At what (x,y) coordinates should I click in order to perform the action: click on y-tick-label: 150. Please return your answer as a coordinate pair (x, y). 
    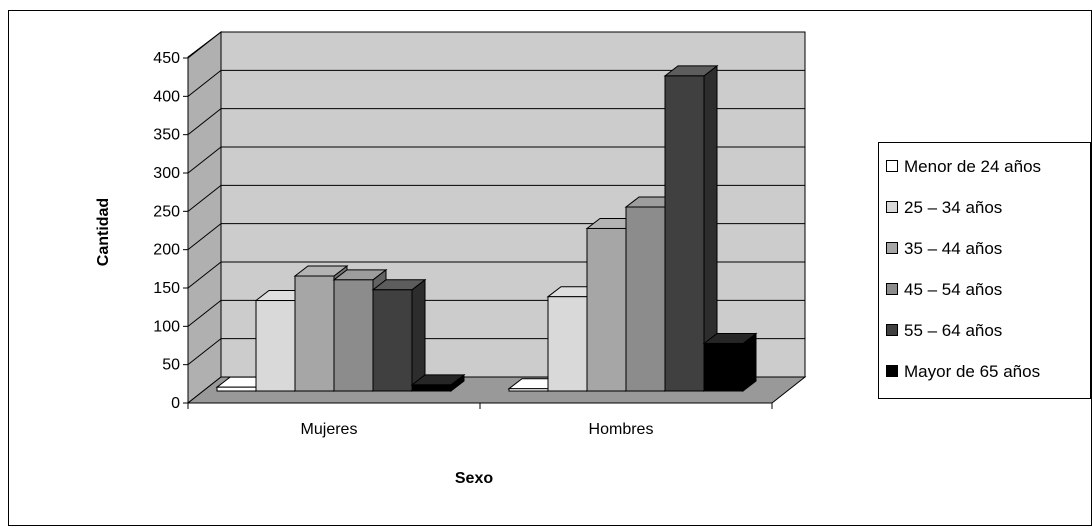
    Looking at the image, I should click on (166, 288).